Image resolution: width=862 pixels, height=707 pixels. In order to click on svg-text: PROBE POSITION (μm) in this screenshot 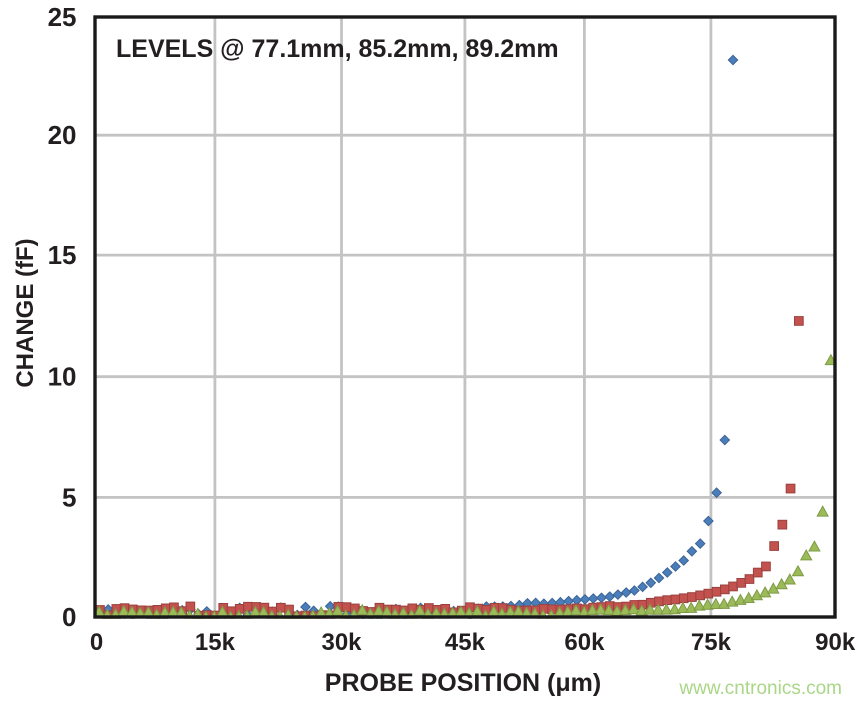, I will do `click(463, 683)`.